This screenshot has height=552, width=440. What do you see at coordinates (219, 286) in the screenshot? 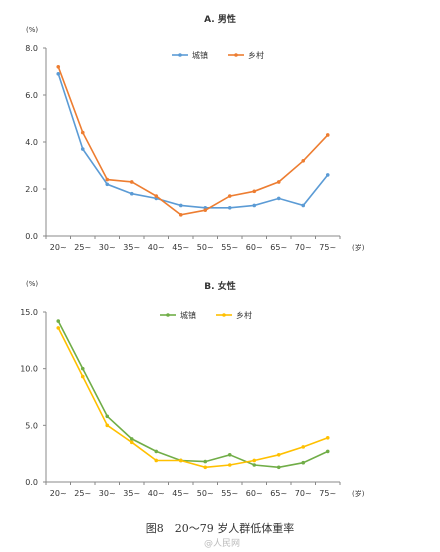
I see `chart-title: B. 女性` at bounding box center [219, 286].